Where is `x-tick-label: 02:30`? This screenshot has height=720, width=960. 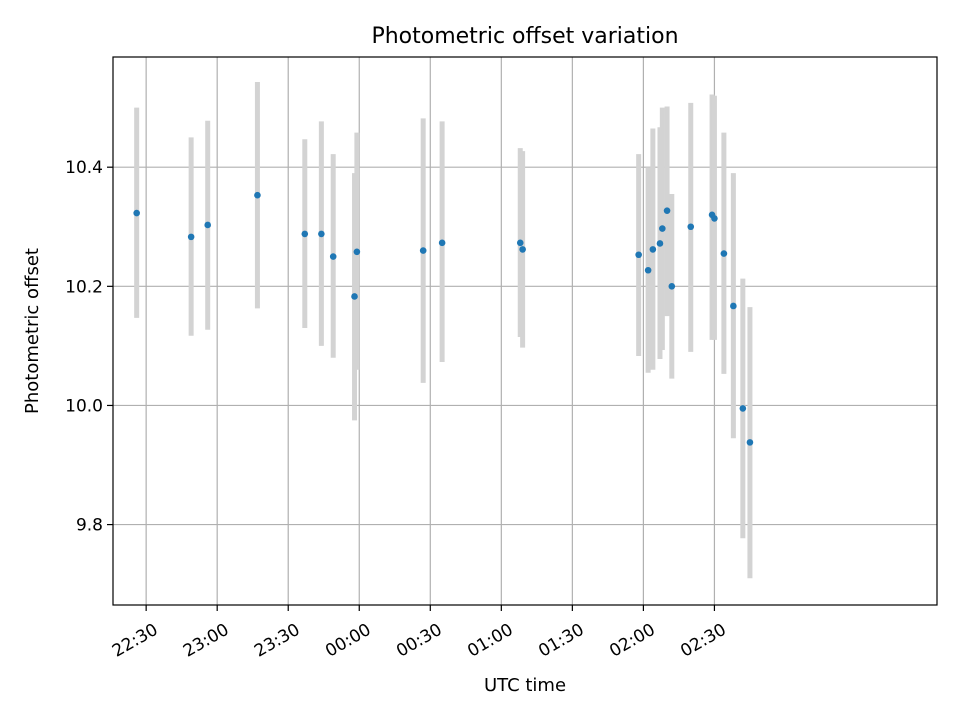
x-tick-label: 02:30 is located at coordinates (703, 641).